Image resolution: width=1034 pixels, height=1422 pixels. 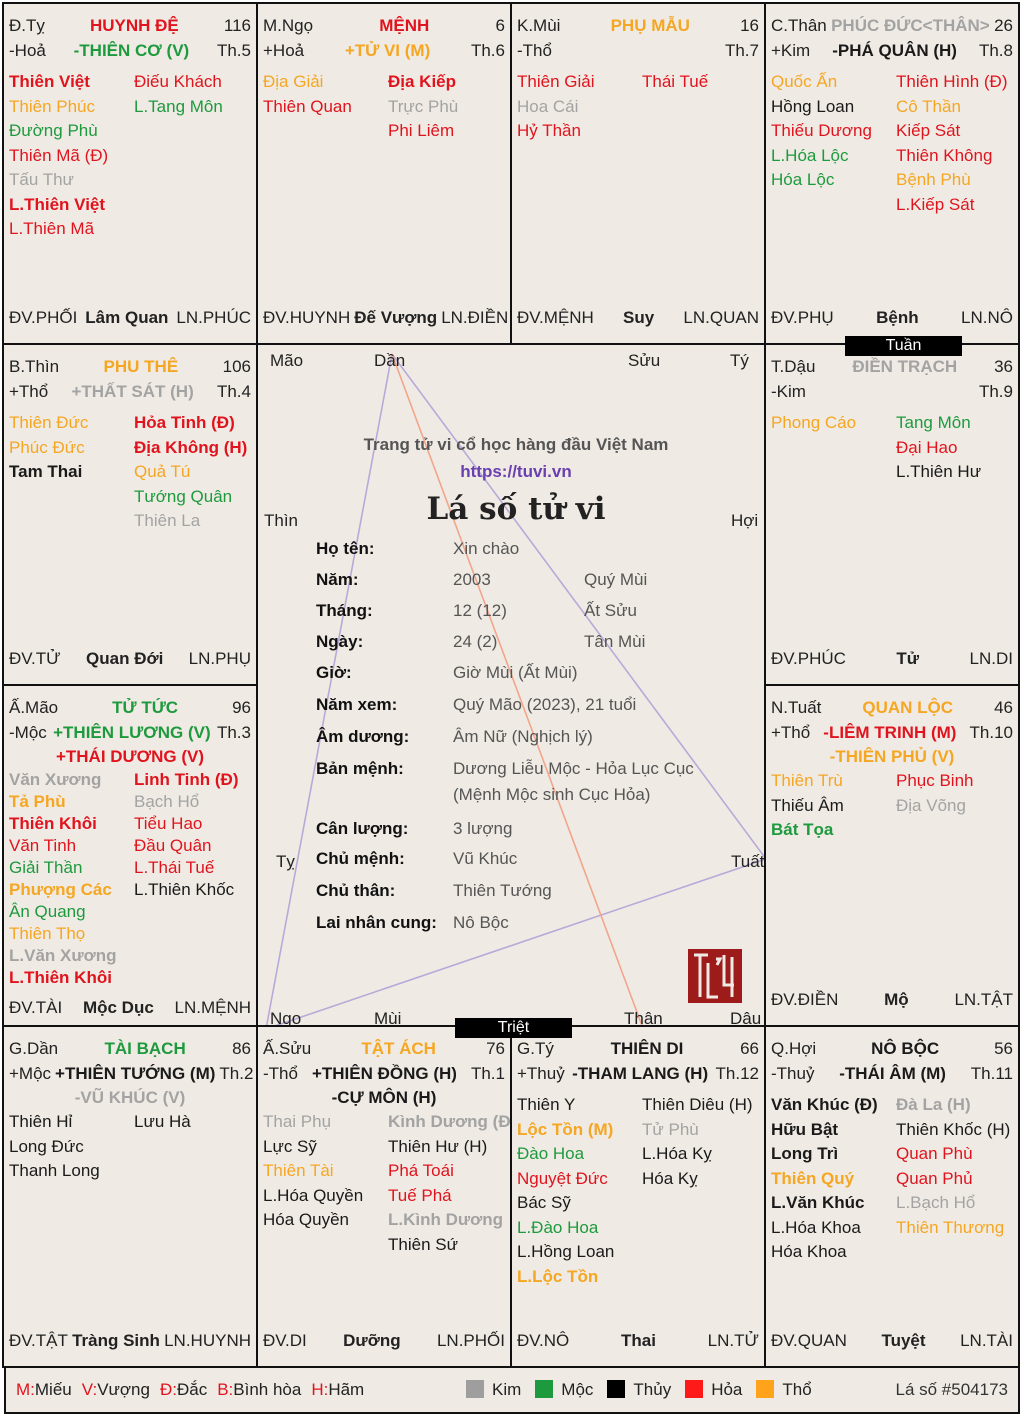 What do you see at coordinates (935, 204) in the screenshot?
I see `star-item: L.Kiếp Sát` at bounding box center [935, 204].